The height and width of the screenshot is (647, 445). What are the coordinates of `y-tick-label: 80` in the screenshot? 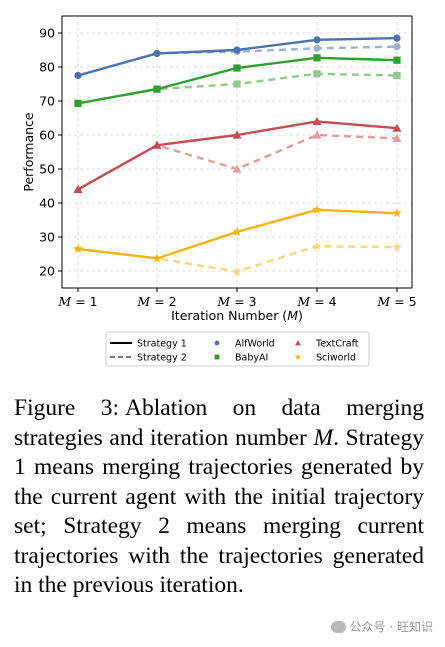 It's located at (47, 67).